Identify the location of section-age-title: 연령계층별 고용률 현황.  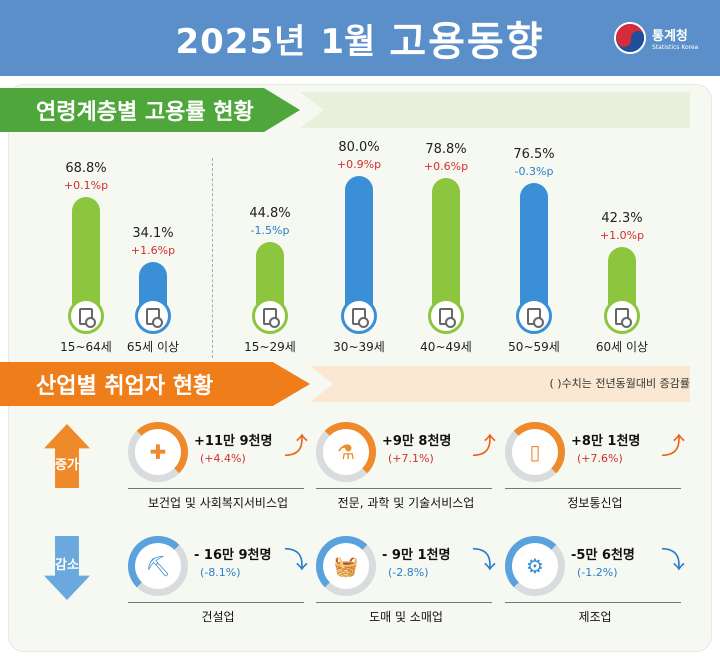
(145, 112).